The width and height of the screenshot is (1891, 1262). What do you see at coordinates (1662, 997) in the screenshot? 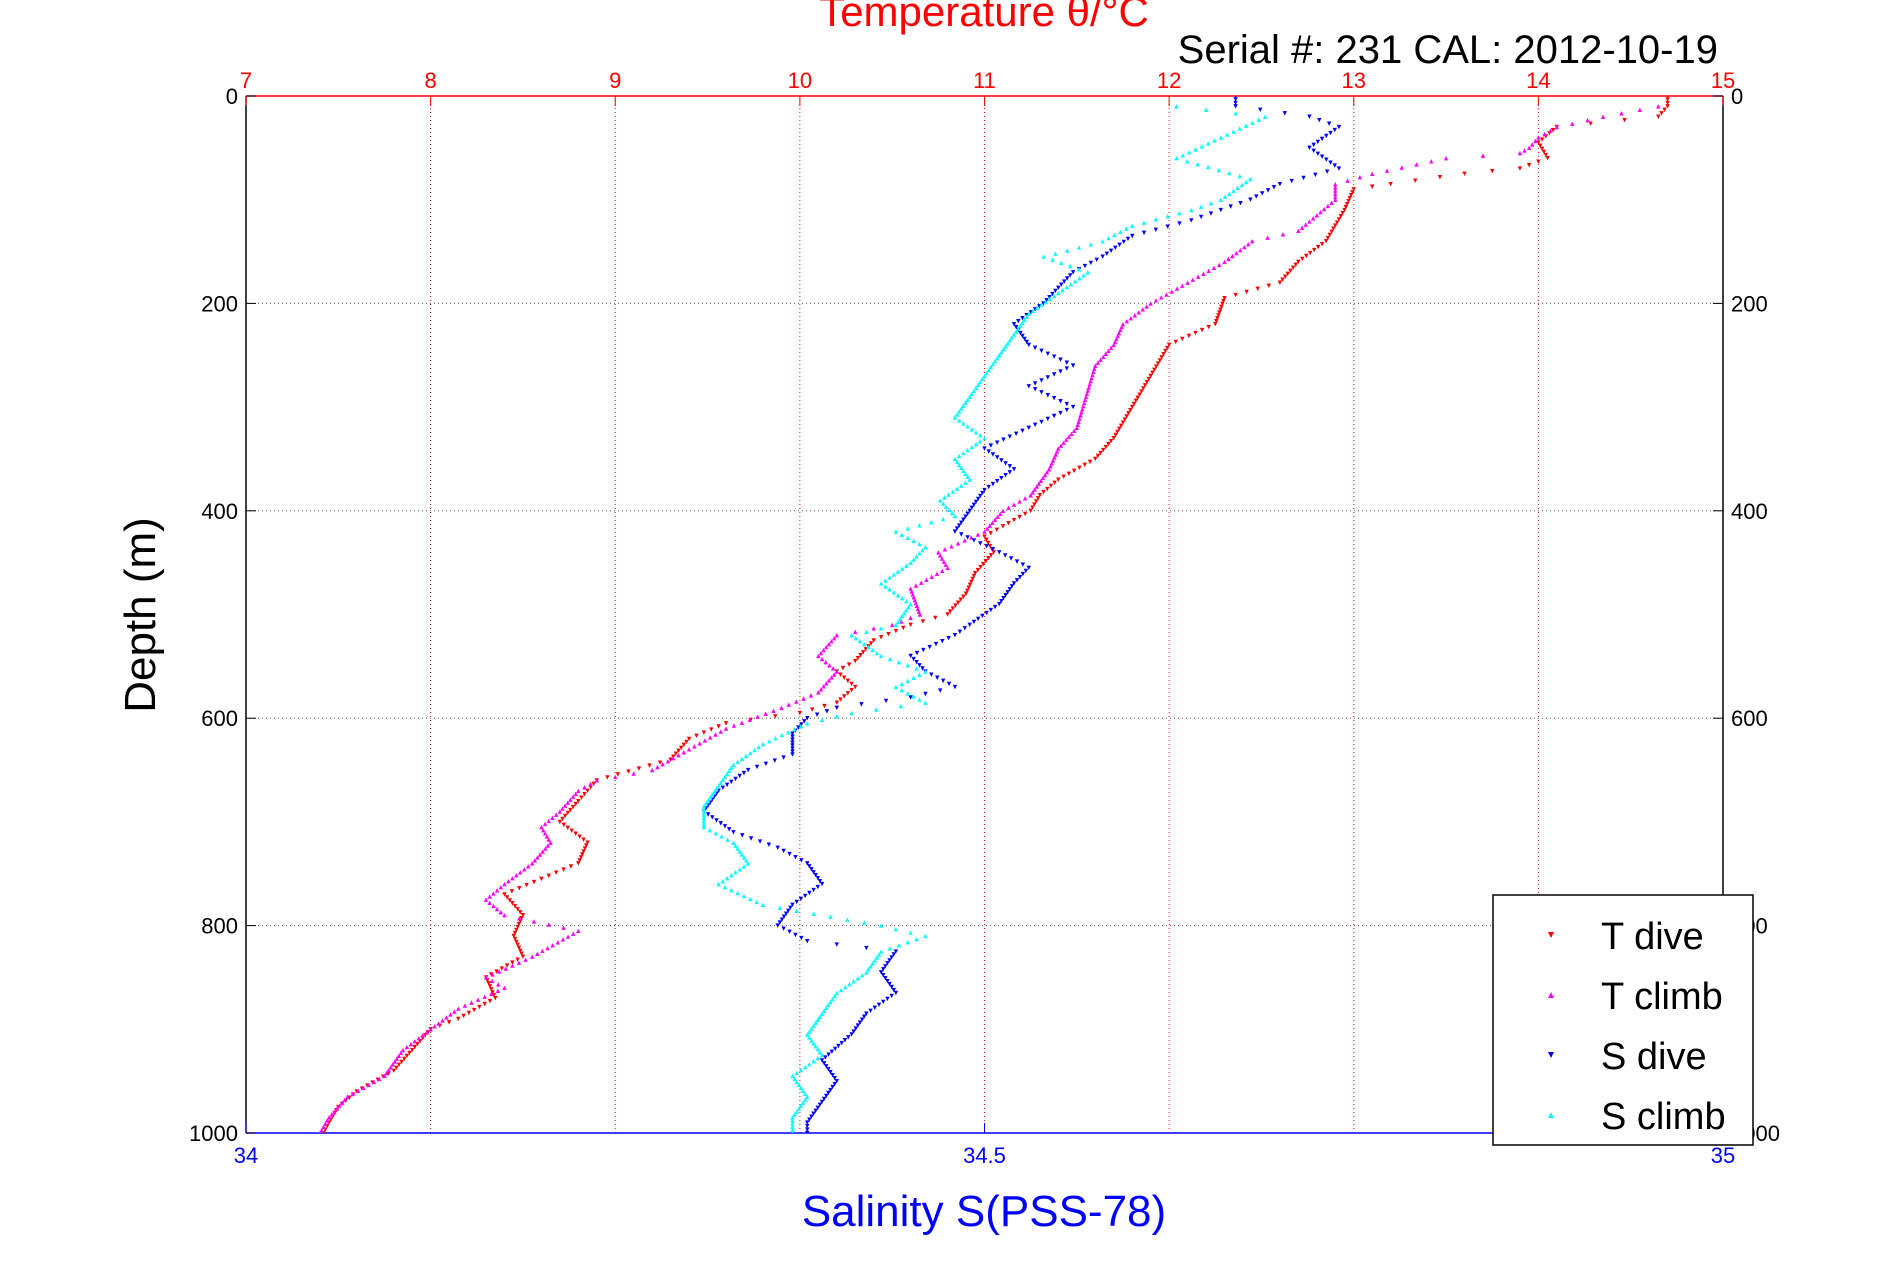
I see `legend-label: T climb` at bounding box center [1662, 997].